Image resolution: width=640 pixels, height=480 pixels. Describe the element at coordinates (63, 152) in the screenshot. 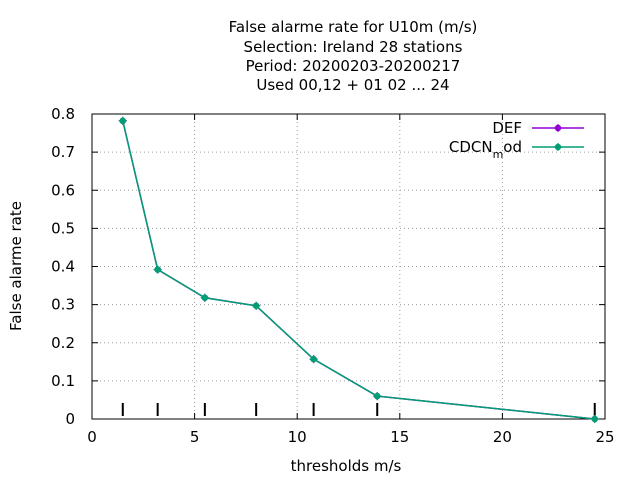

I see `y-tick-label: 0.7` at that location.